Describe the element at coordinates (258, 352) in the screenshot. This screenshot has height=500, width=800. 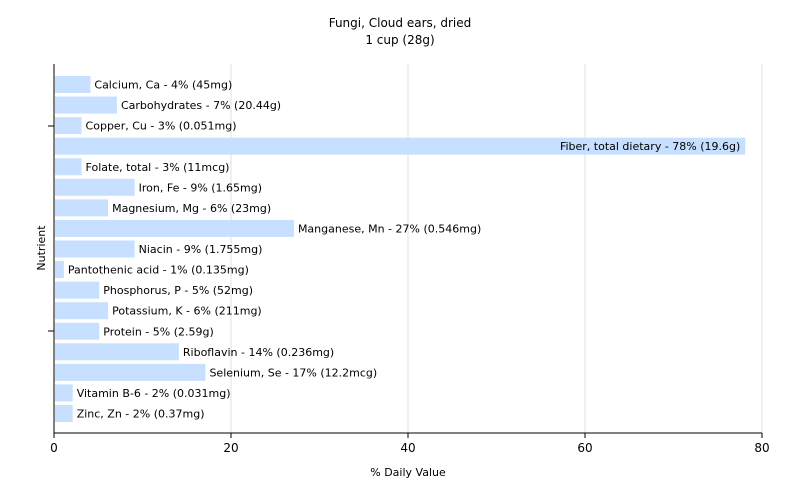
I see `bar-label: Riboflavin - 14% (0.236mg)` at that location.